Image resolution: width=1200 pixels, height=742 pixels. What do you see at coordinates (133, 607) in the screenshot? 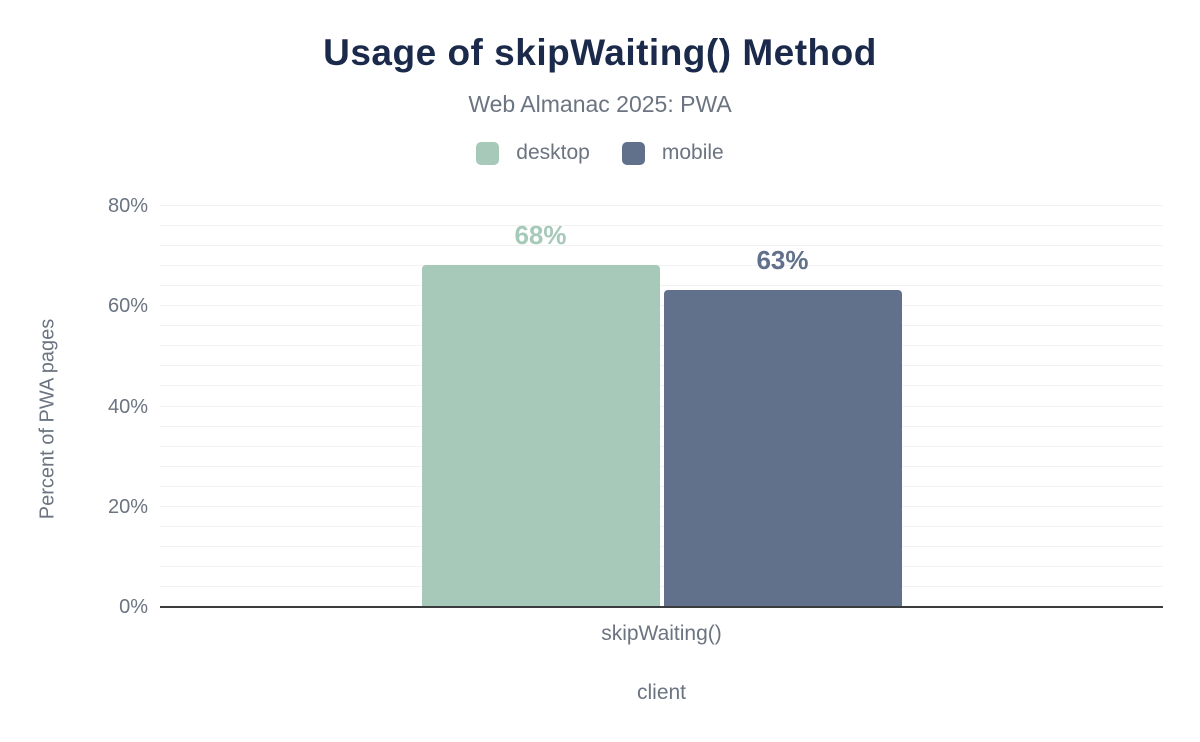
I see `y-tick-label: 0%` at bounding box center [133, 607].